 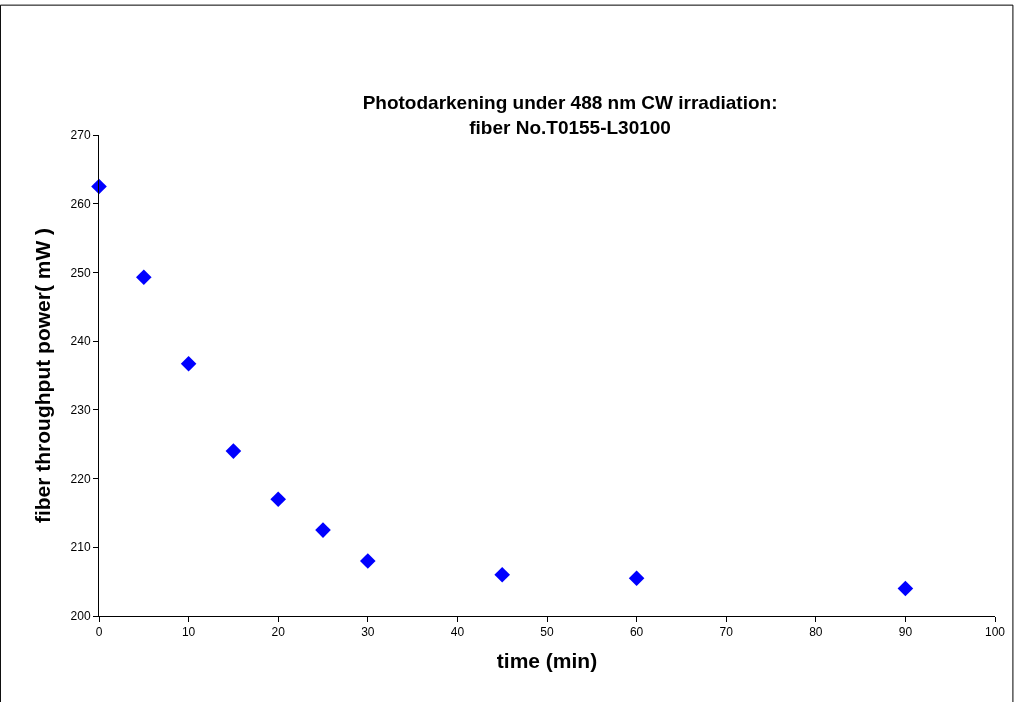 What do you see at coordinates (457, 632) in the screenshot?
I see `x-tick-label: 40` at bounding box center [457, 632].